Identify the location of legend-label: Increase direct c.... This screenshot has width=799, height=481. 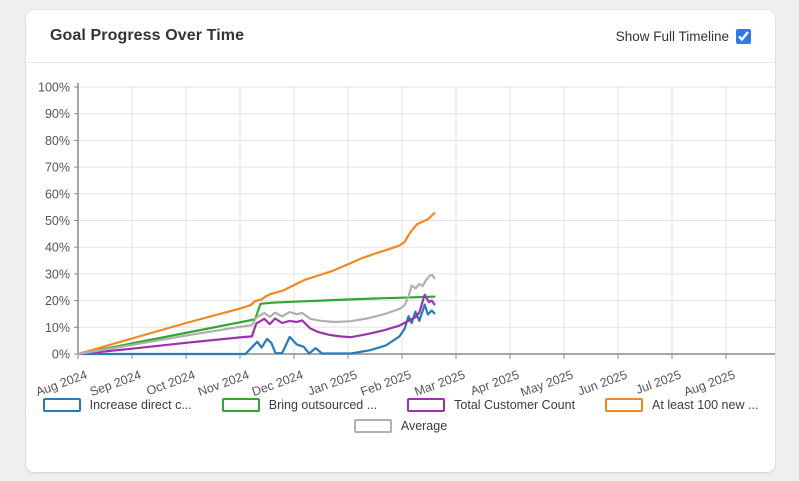
(140, 405).